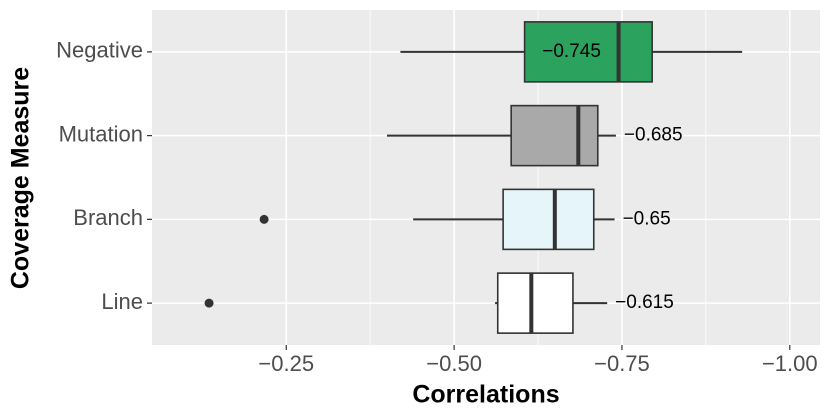  What do you see at coordinates (286, 363) in the screenshot?
I see `x-tick-label: −0.25` at bounding box center [286, 363].